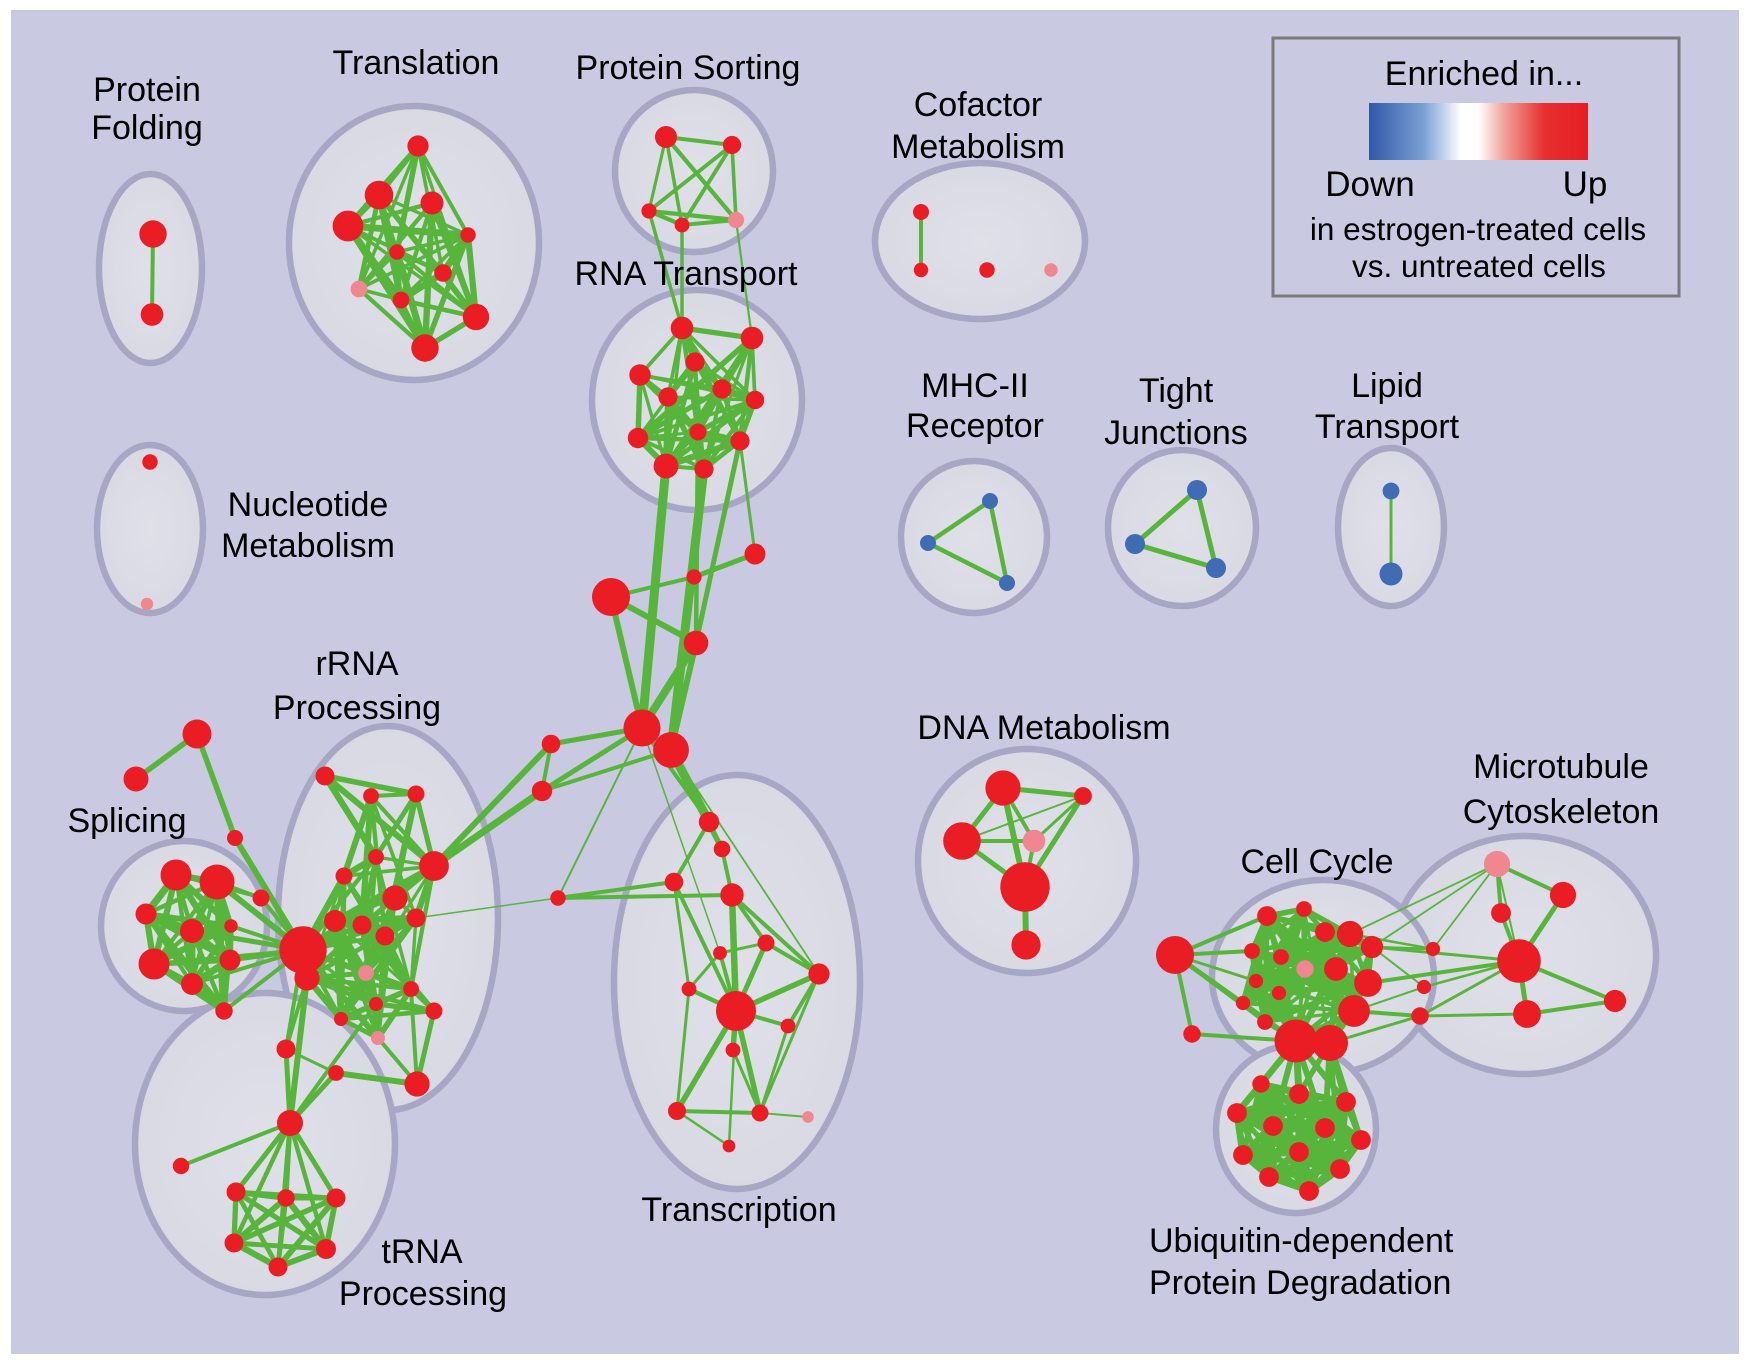 This screenshot has width=1750, height=1360. I want to click on svg-text: DNA Metabolism, so click(1043, 728).